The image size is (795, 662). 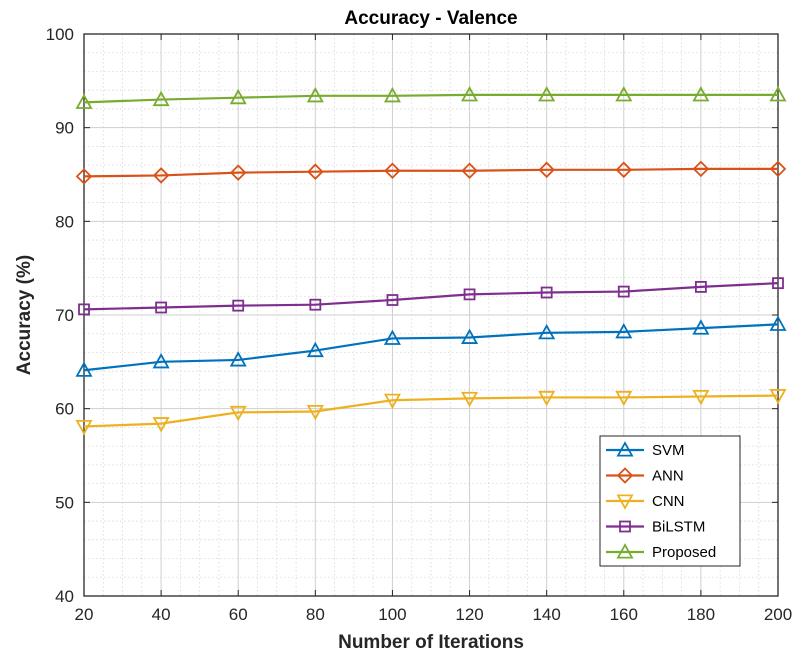 I want to click on y-tick-label: 60, so click(x=64, y=409).